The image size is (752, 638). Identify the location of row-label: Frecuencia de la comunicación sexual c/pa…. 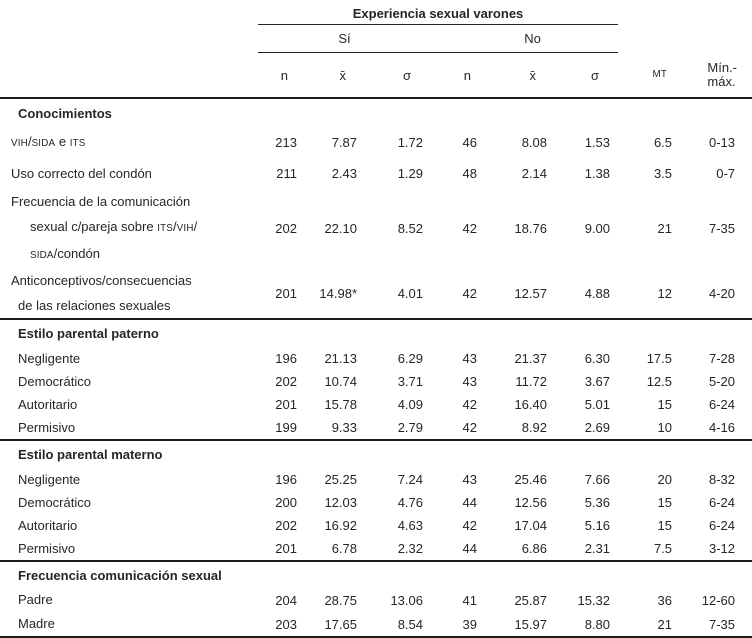
(129, 228).